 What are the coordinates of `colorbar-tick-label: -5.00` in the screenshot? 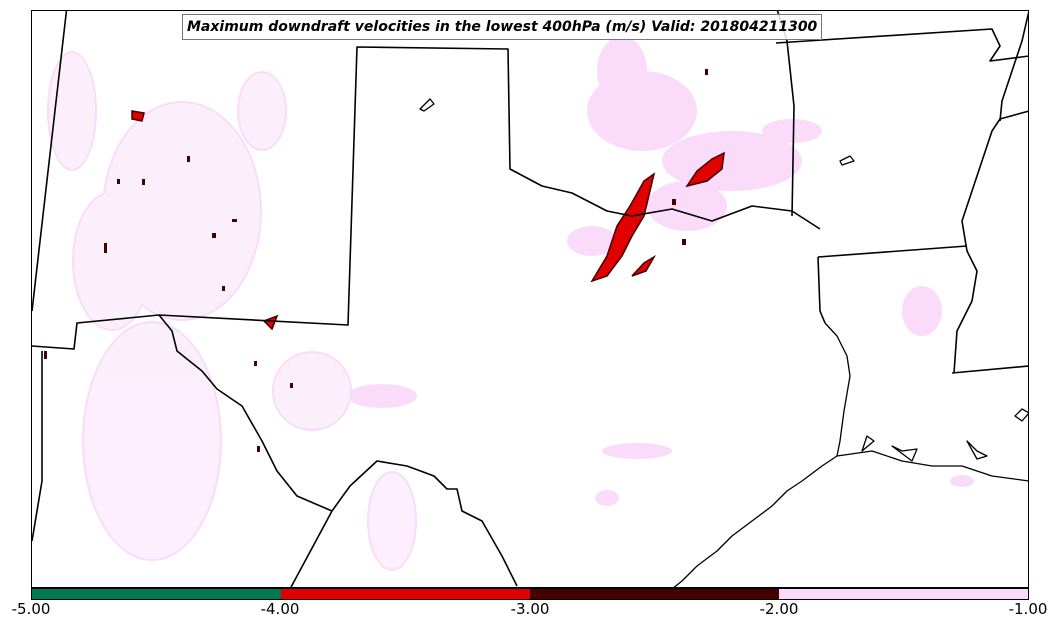 It's located at (31, 609).